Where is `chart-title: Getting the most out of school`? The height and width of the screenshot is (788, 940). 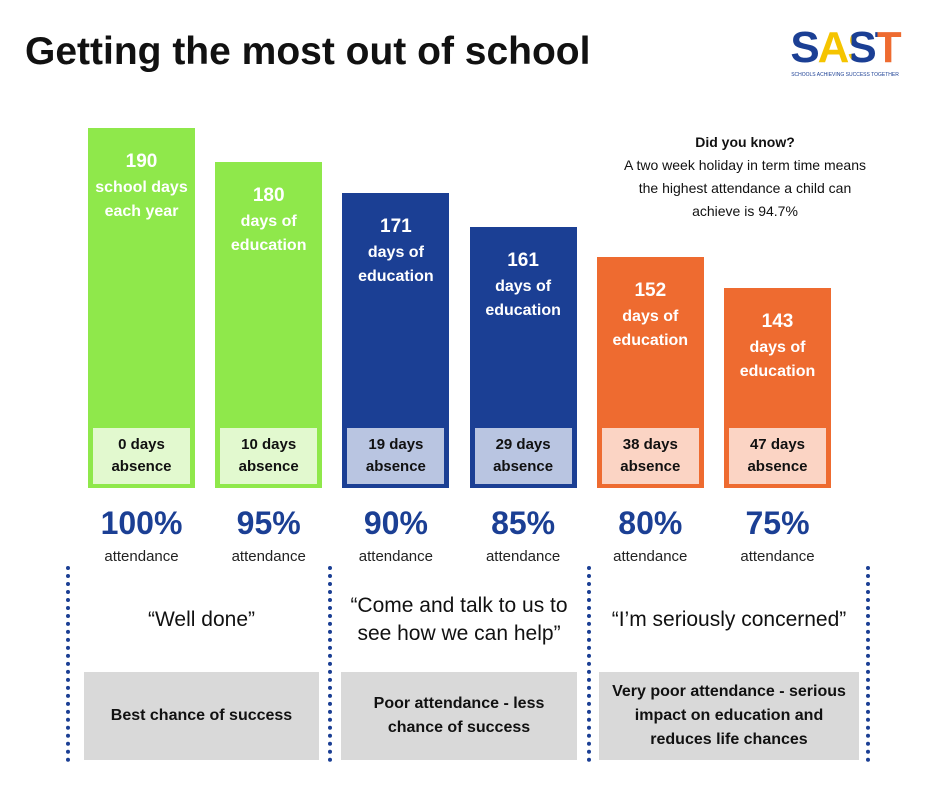 chart-title: Getting the most out of school is located at coordinates (308, 51).